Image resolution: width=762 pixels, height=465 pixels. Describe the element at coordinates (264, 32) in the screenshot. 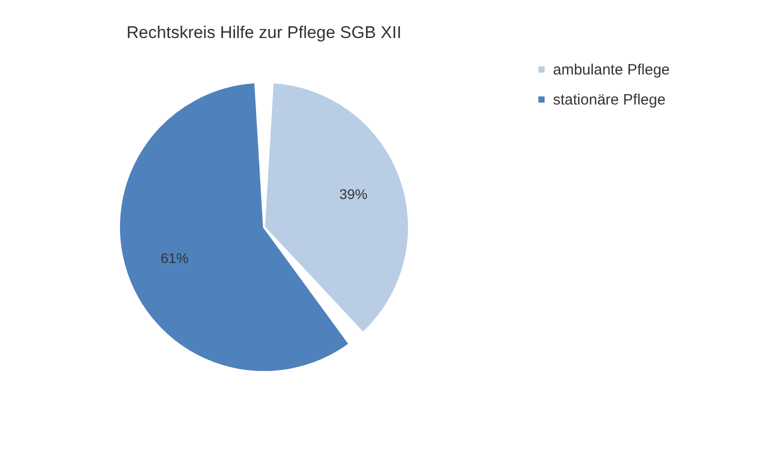

I see `chart-title: Rechtskreis Hilfe zur Pflege SGB XII` at that location.